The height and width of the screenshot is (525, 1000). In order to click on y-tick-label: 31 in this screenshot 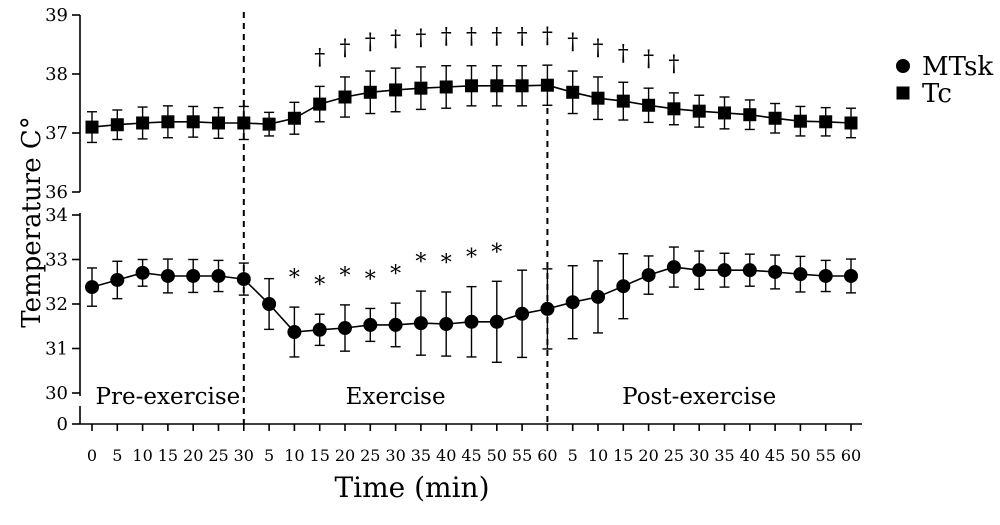, I will do `click(56, 349)`.